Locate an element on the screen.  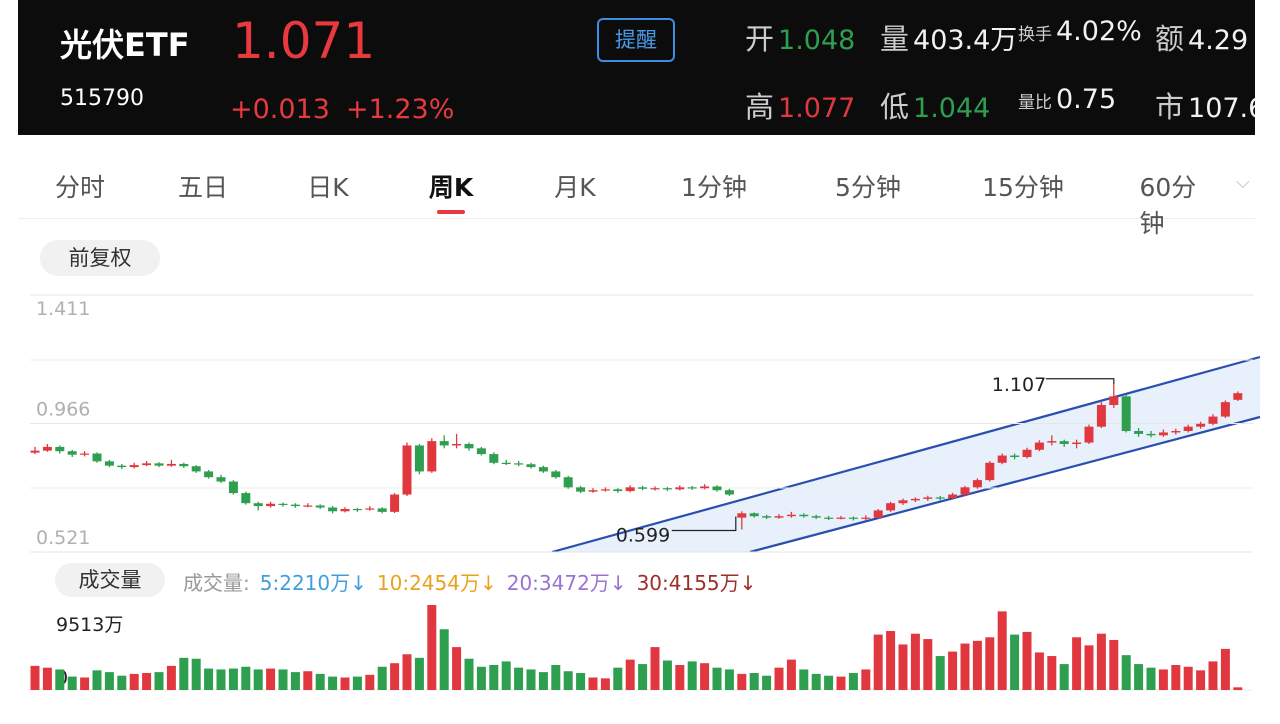
tab: 周K is located at coordinates (451, 187).